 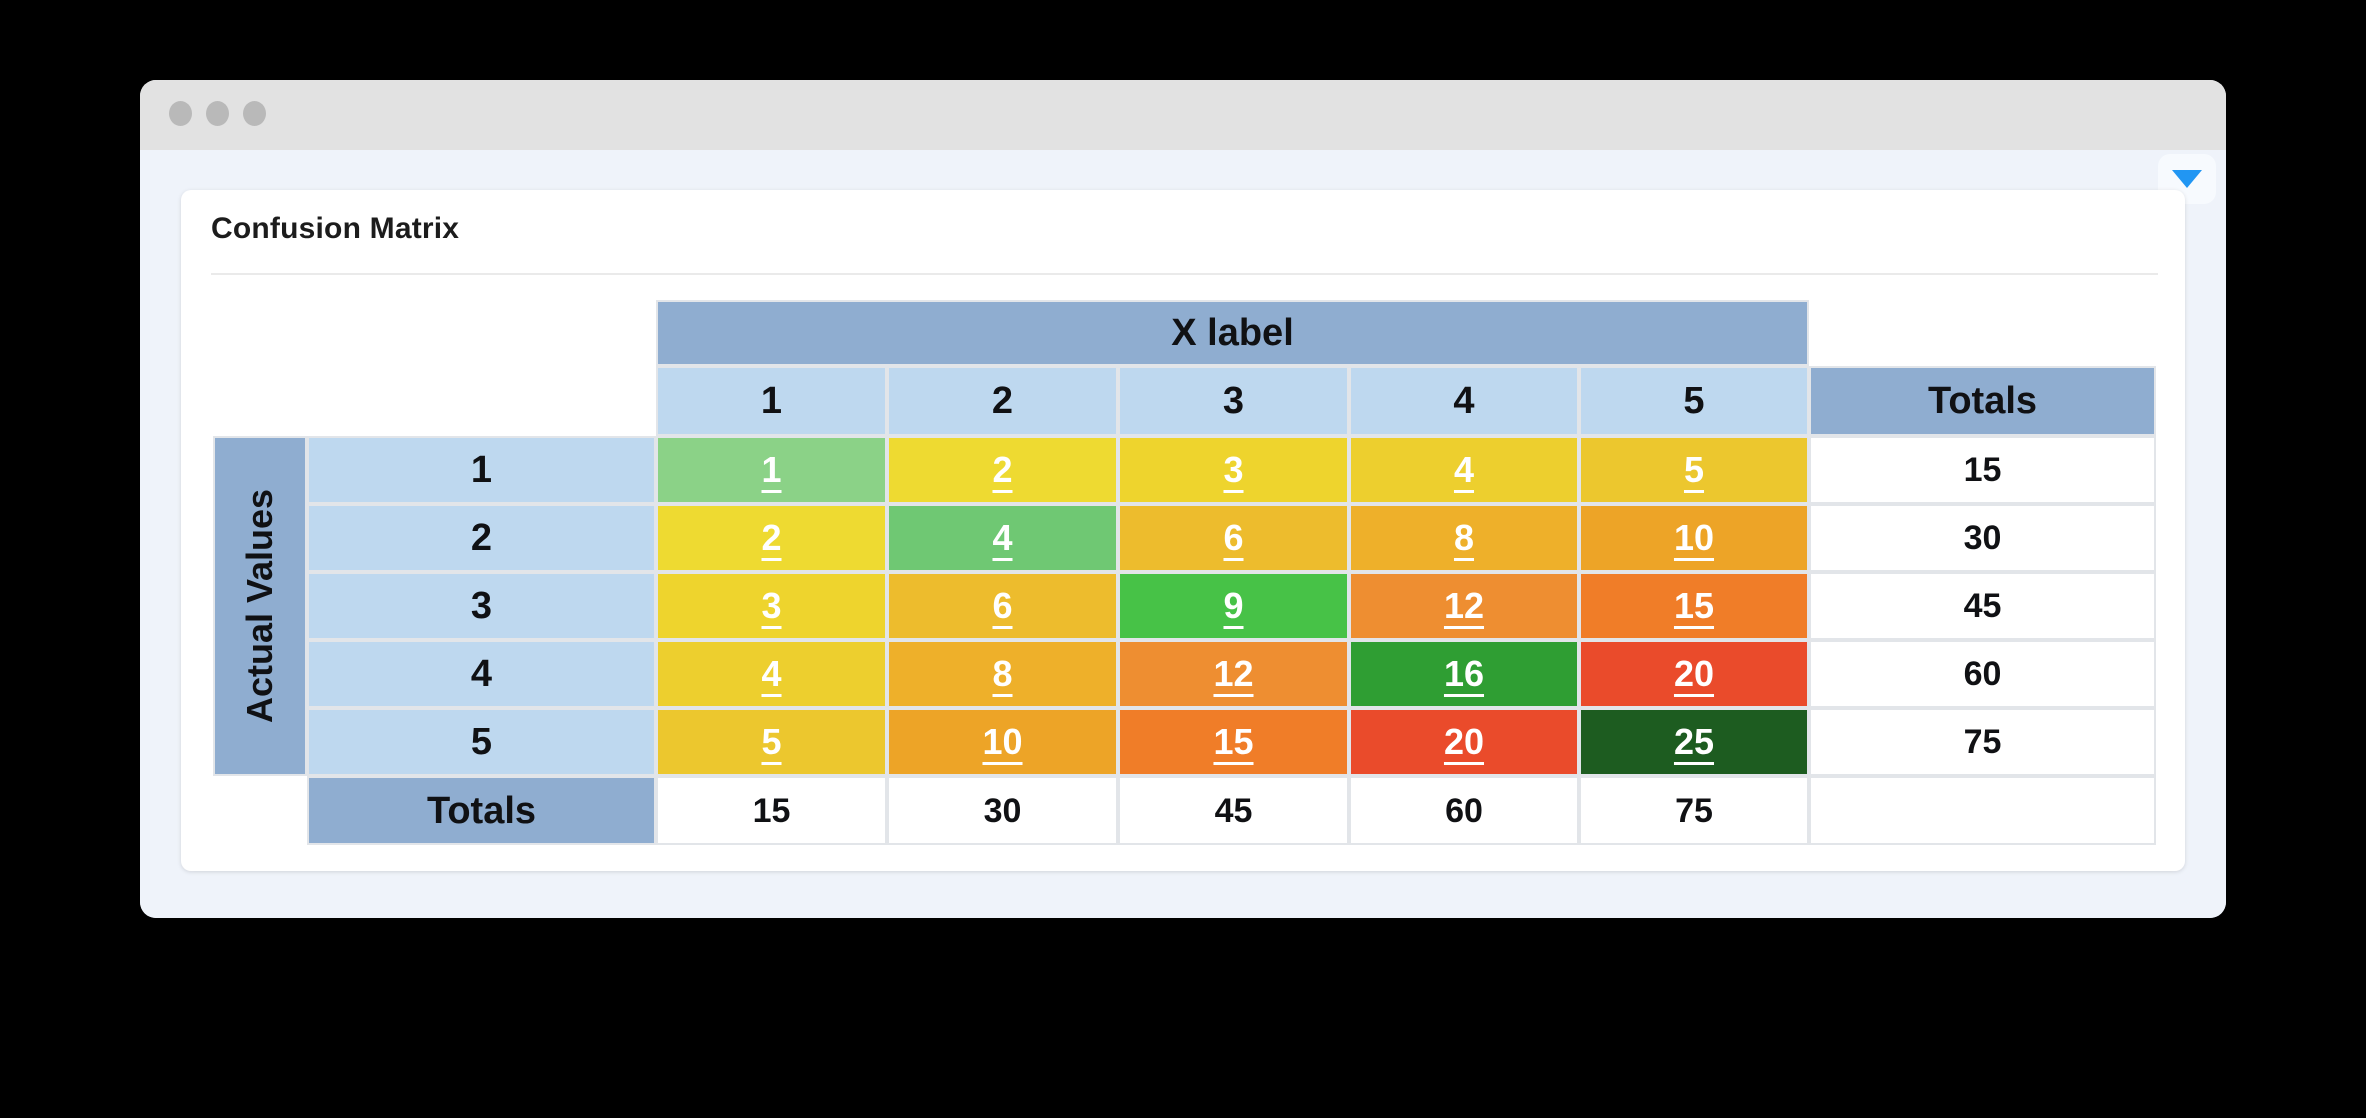 What do you see at coordinates (1694, 401) in the screenshot?
I see `column-header: 5` at bounding box center [1694, 401].